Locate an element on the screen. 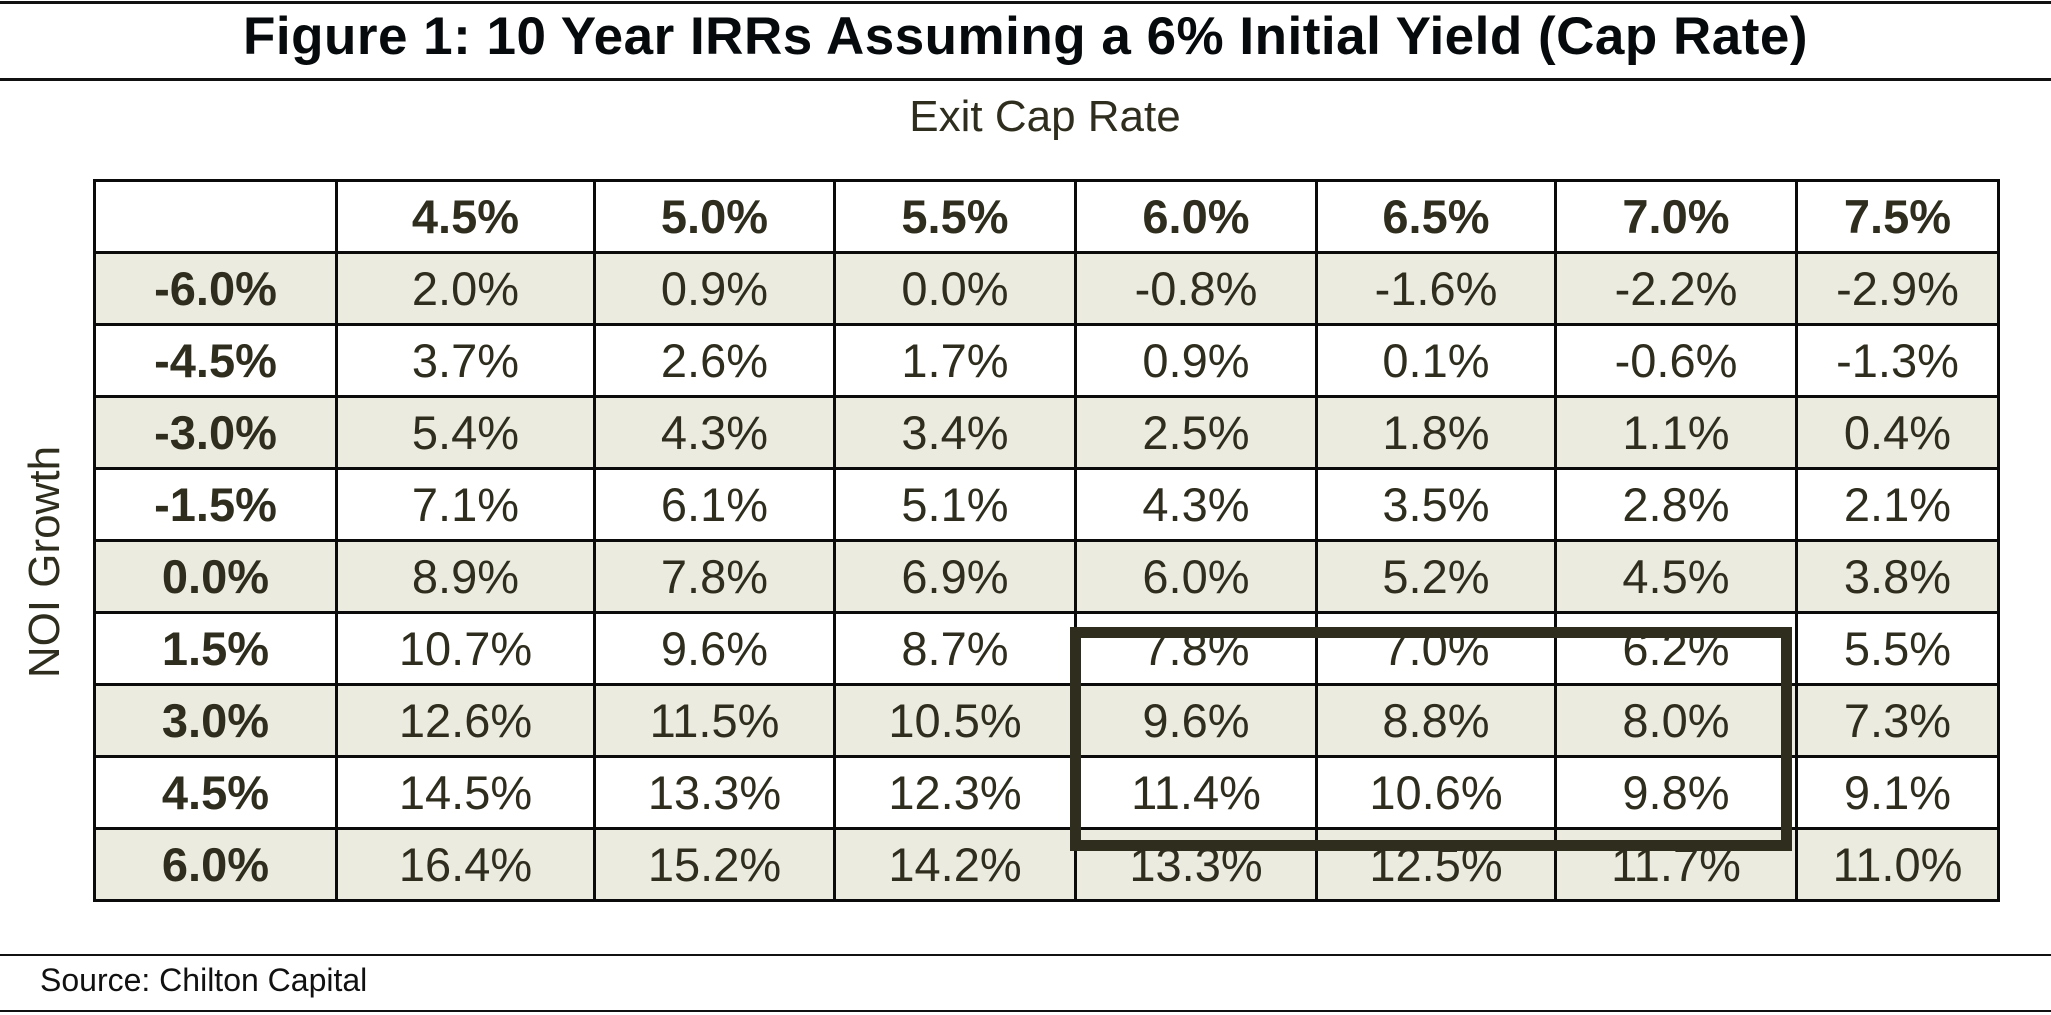  table-row: -6.0% 2.0% 0.9% 0.0% -0.8% -1.6% -2.2% -2.9% is located at coordinates (1046, 288).